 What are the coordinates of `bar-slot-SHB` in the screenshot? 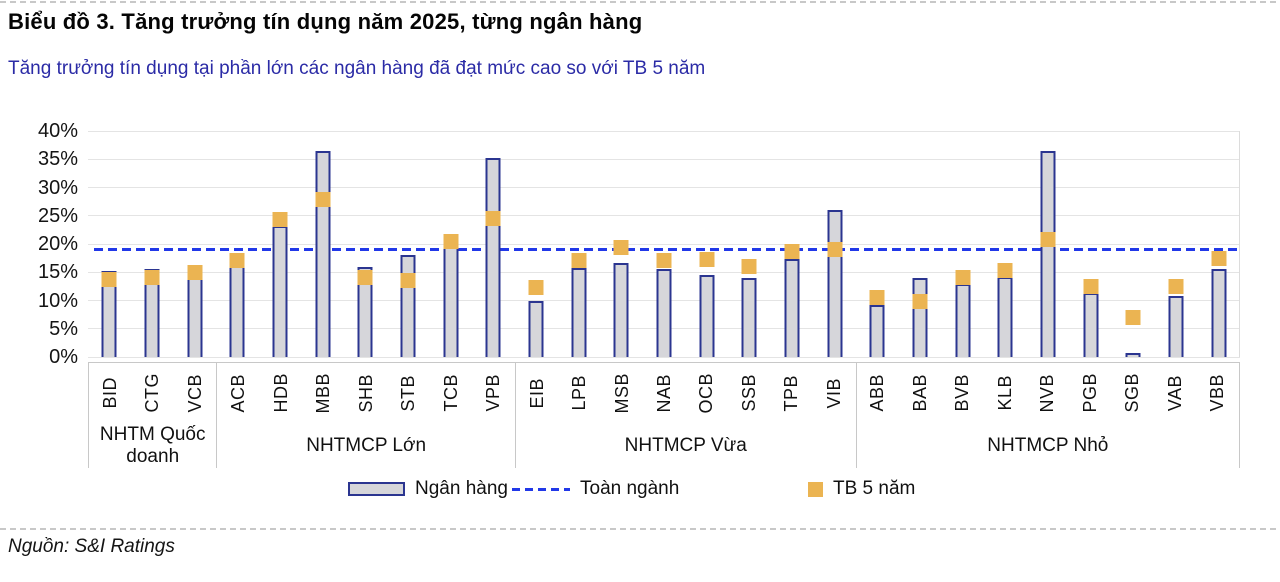 It's located at (365, 244).